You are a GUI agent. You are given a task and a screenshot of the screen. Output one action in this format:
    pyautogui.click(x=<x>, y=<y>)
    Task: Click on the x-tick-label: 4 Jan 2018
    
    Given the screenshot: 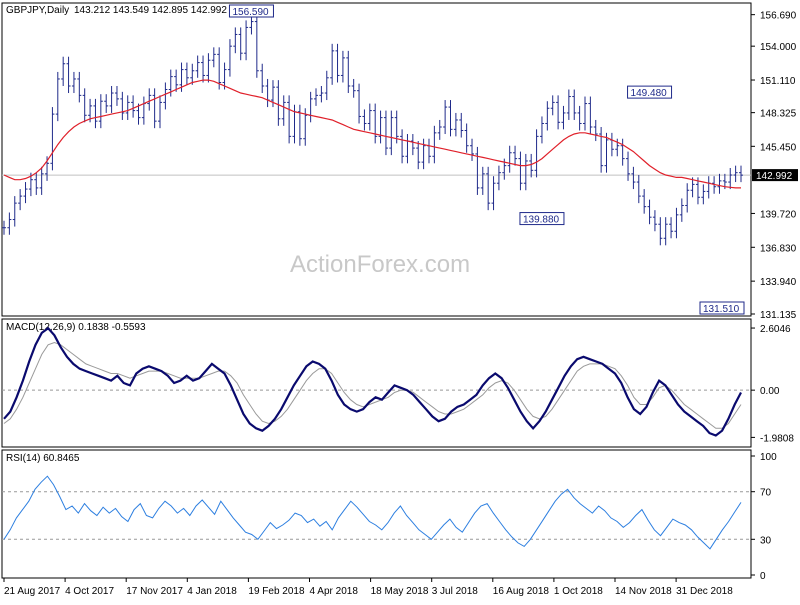 What is the action you would take?
    pyautogui.click(x=212, y=591)
    